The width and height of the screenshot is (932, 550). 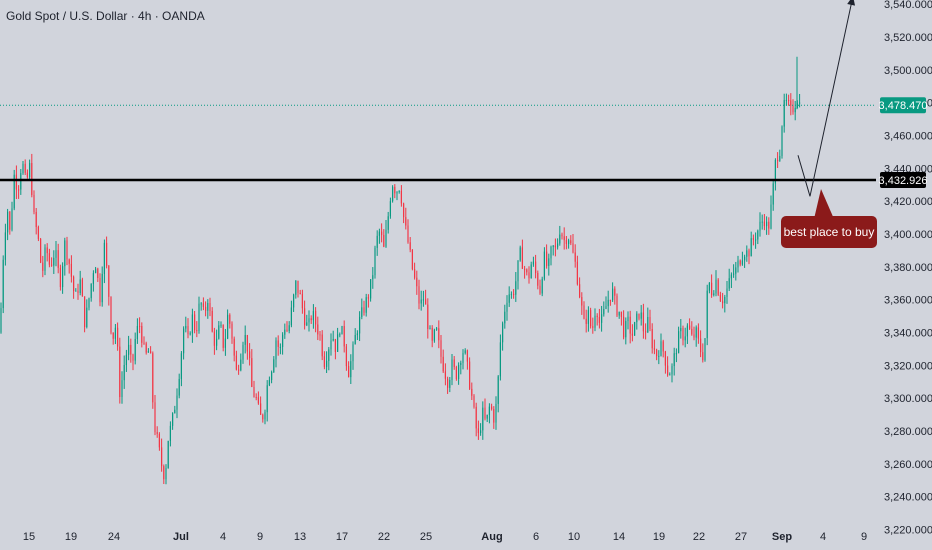 I want to click on x-tick-label: Jul, so click(x=181, y=537).